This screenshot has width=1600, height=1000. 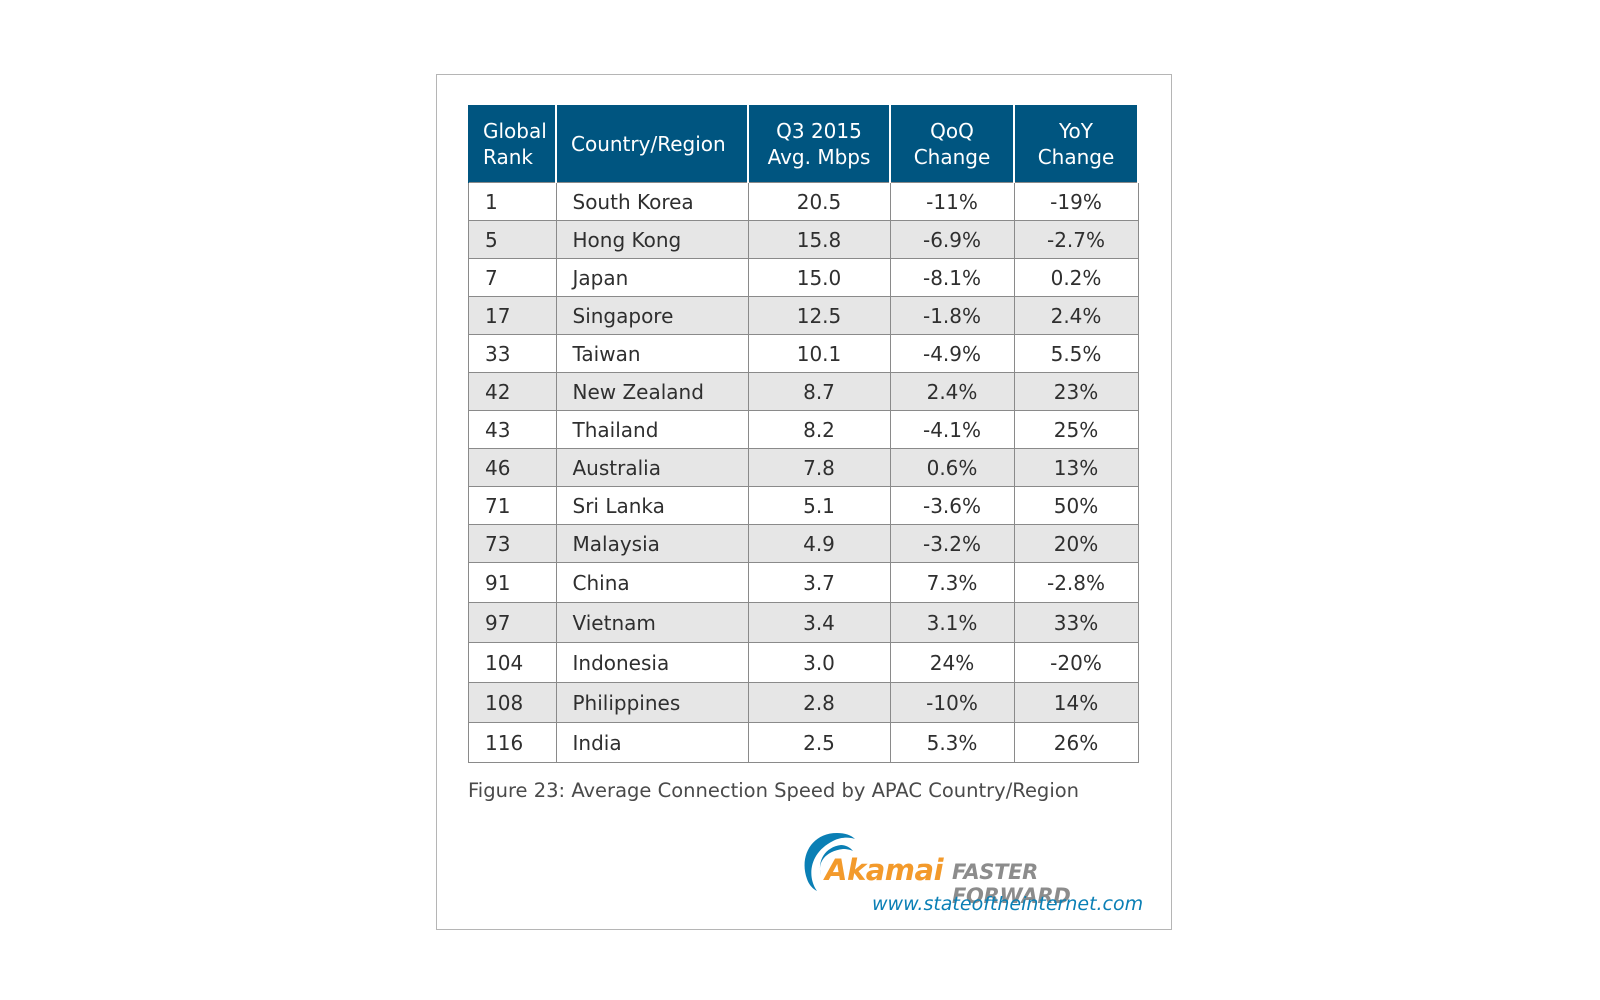 What do you see at coordinates (652, 505) in the screenshot?
I see `cell-country-region: Sri Lanka` at bounding box center [652, 505].